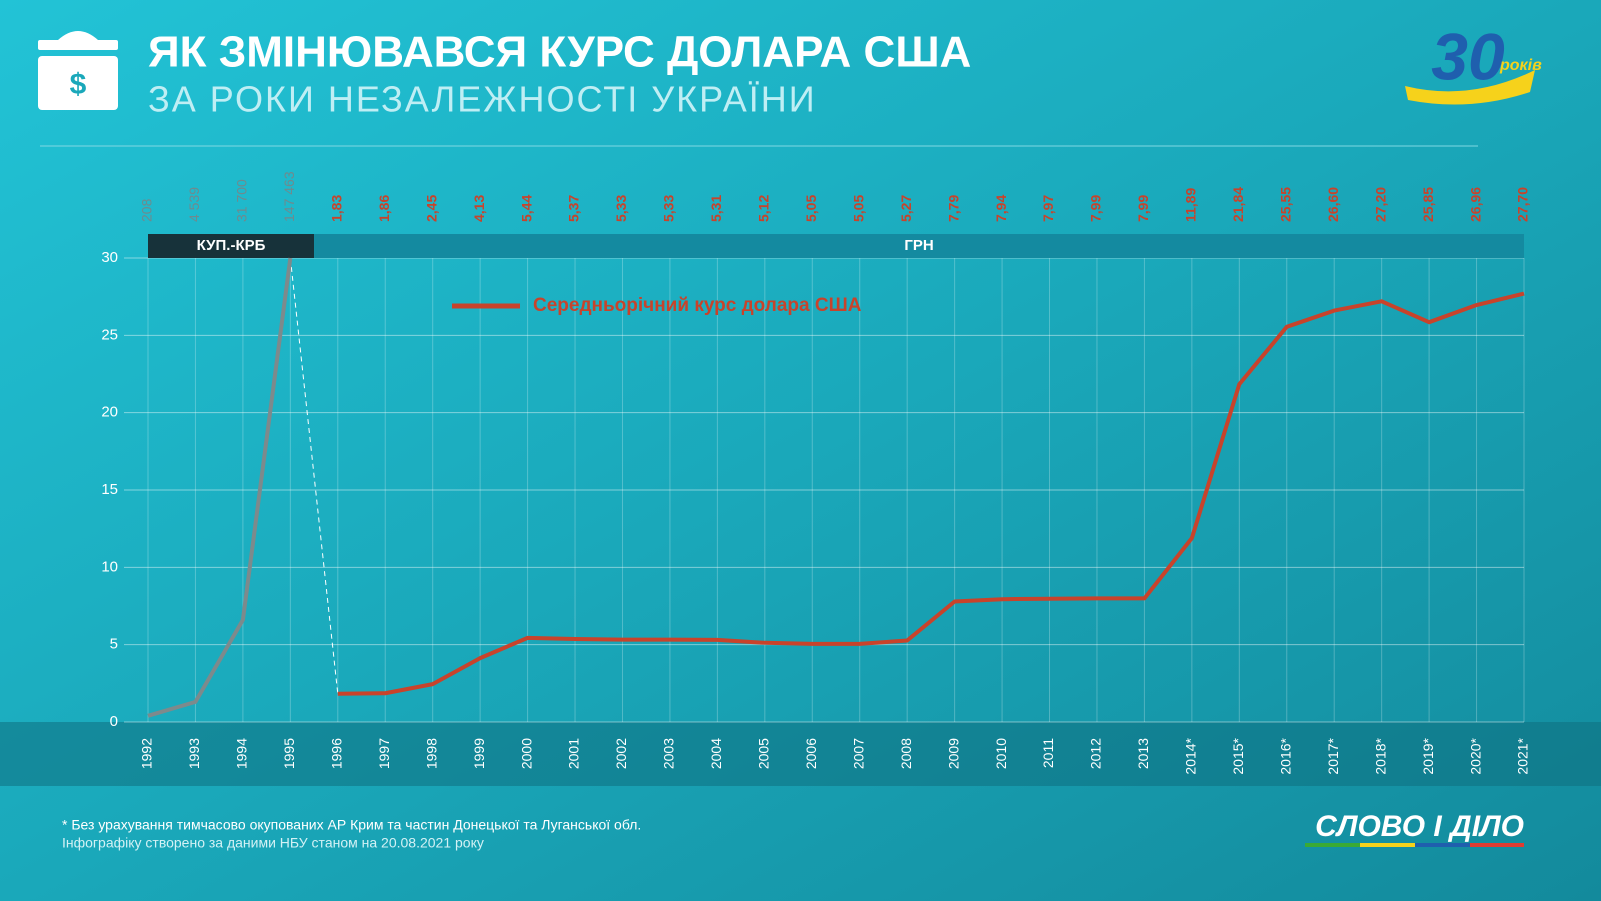 Image resolution: width=1601 pixels, height=901 pixels. I want to click on data-label: 2,45, so click(431, 208).